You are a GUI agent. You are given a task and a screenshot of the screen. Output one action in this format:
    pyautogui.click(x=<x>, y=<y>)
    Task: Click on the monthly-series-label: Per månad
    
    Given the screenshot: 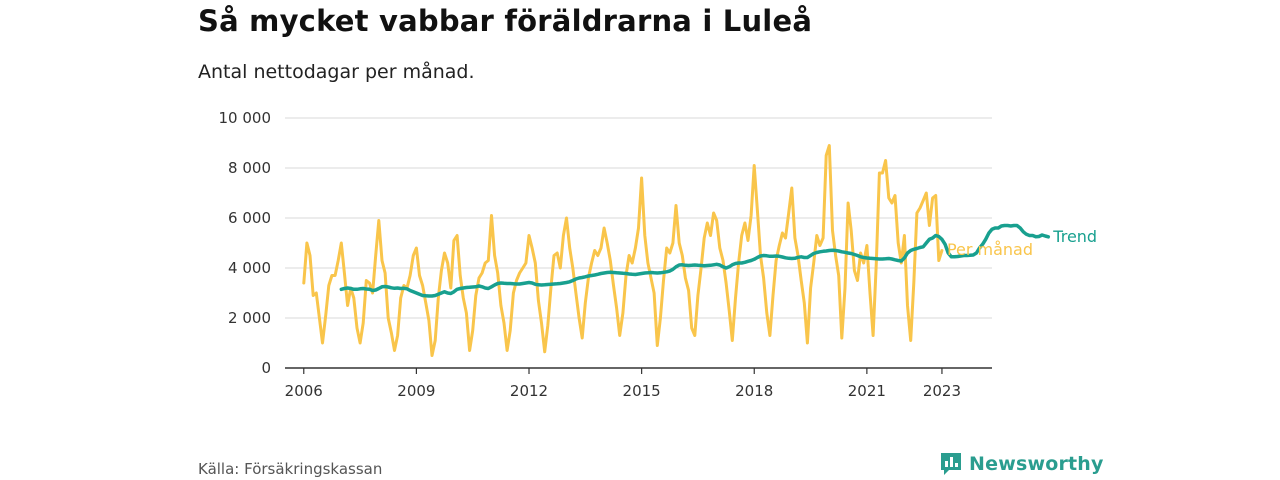 What is the action you would take?
    pyautogui.click(x=990, y=249)
    